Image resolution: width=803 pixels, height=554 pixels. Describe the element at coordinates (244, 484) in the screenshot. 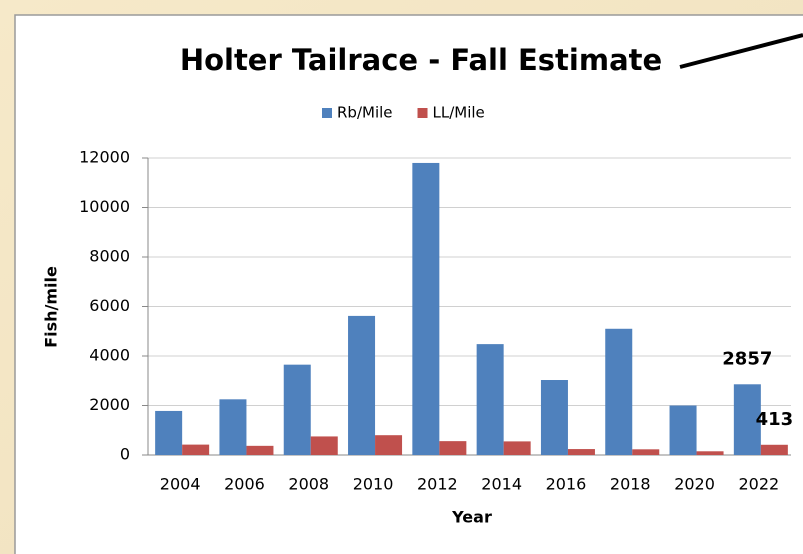

I see `x-tick-label: 2006` at that location.